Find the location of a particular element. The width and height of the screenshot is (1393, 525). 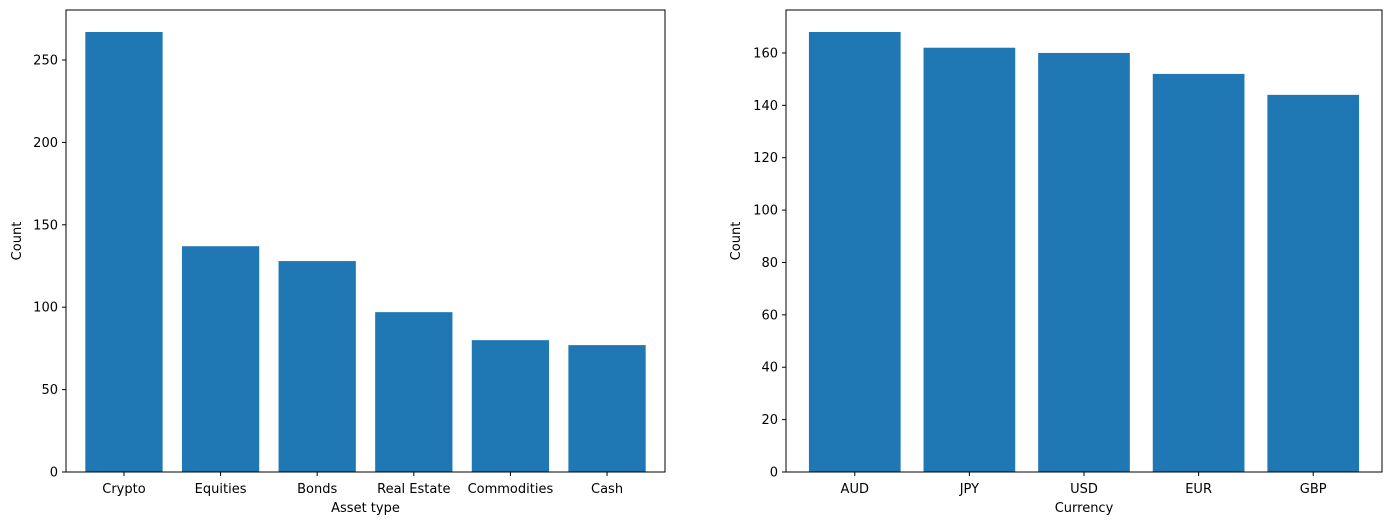

asset-y-axis-label: Count is located at coordinates (17, 241).